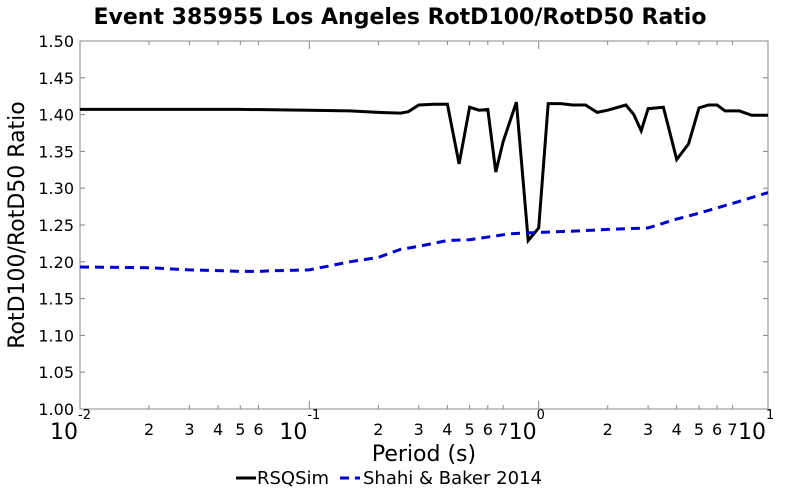  Describe the element at coordinates (56, 225) in the screenshot. I see `y-tick-label: 1.25` at that location.